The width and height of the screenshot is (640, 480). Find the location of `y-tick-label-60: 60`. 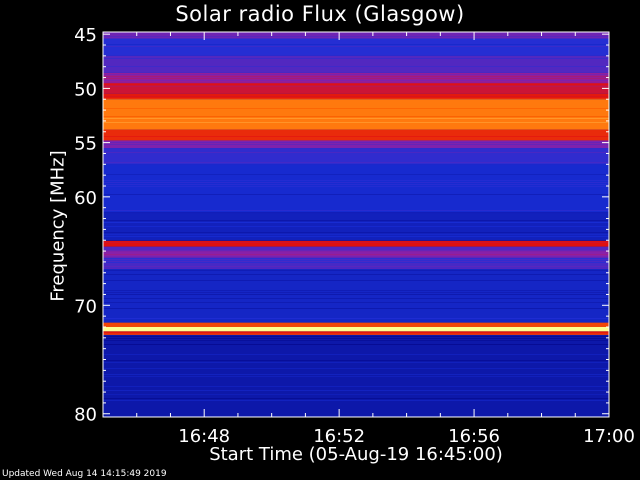

y-tick-label-60: 60 is located at coordinates (85, 198).